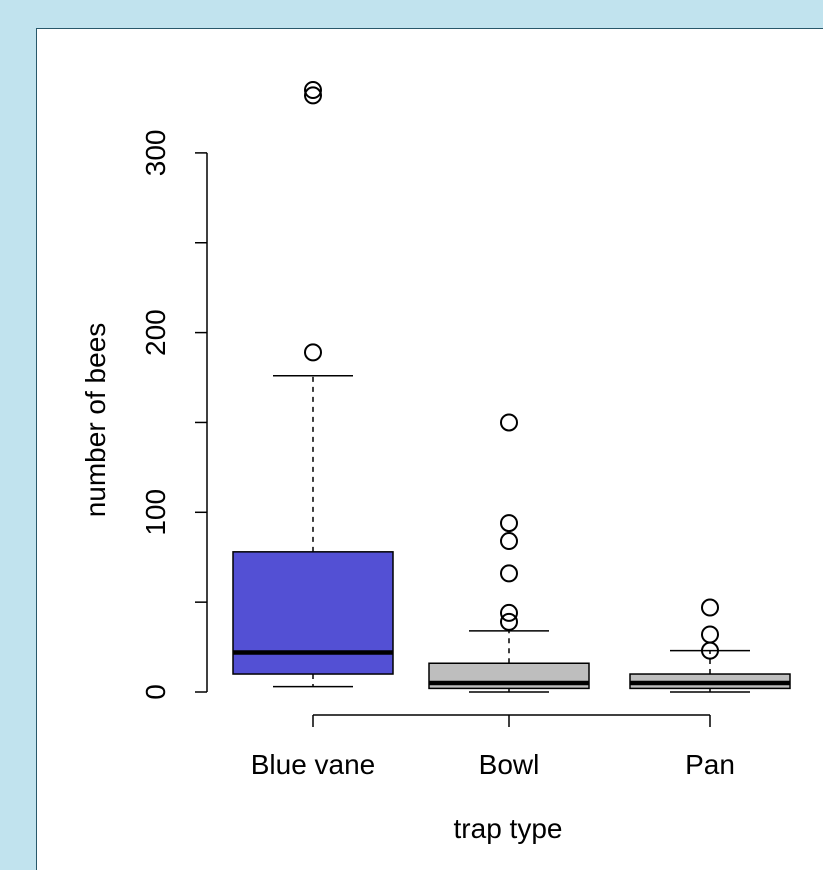 This screenshot has width=823, height=870. I want to click on x-axis: Blue vane Bowl Pan, so click(493, 747).